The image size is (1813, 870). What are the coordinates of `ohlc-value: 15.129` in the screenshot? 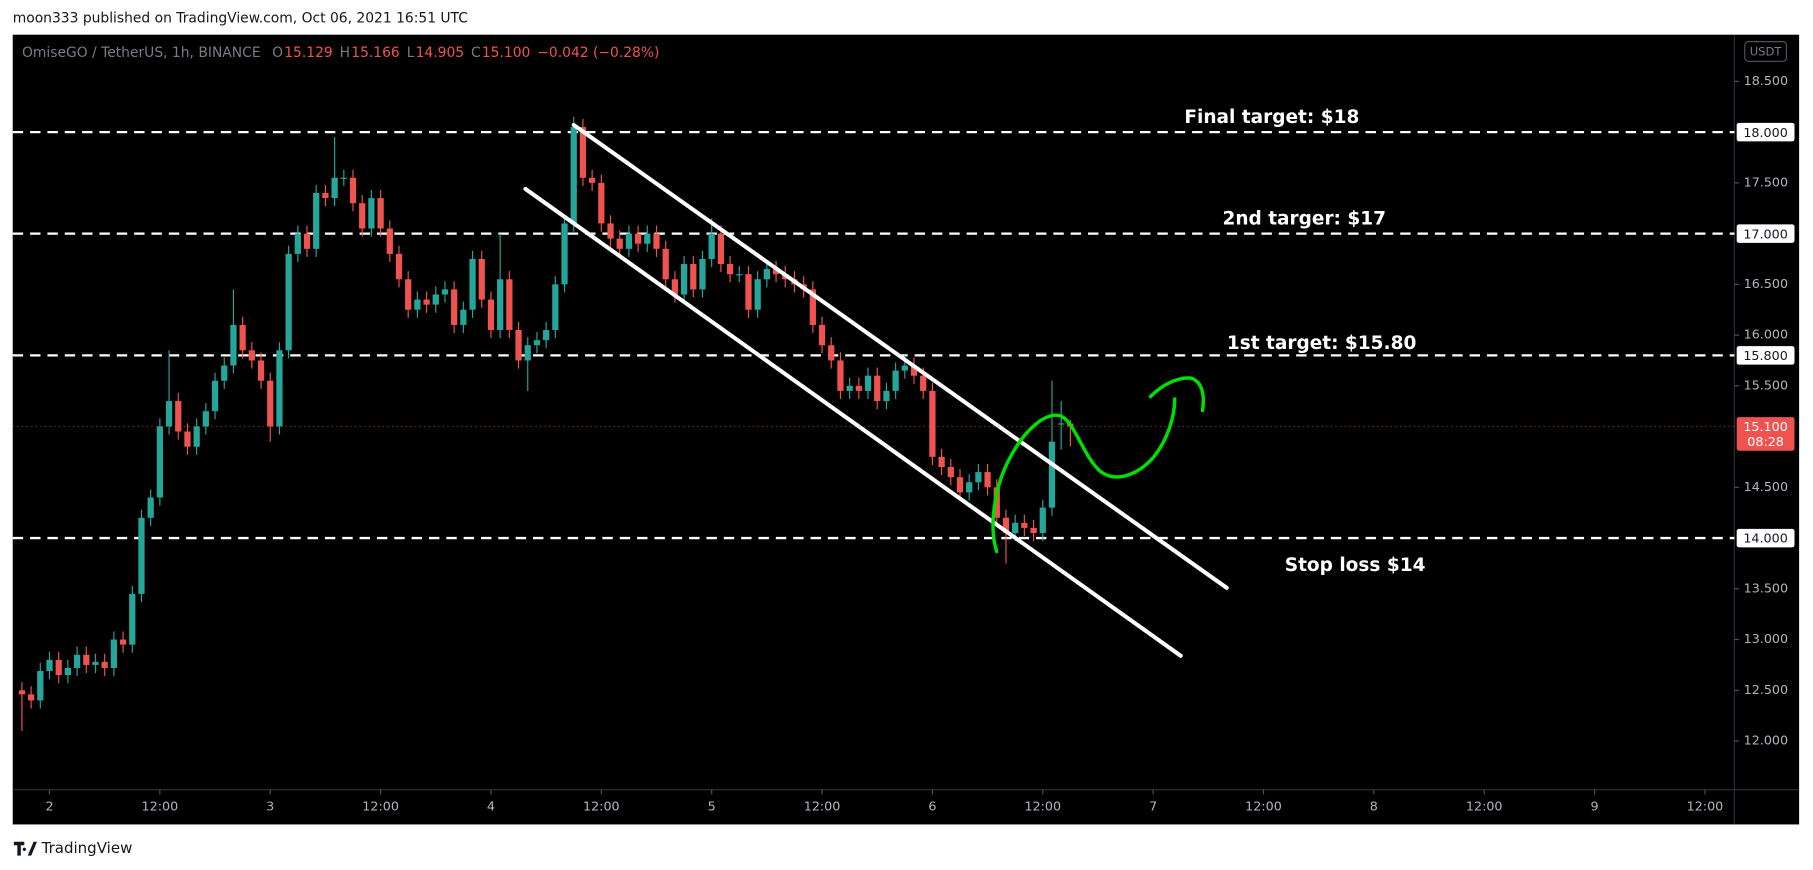 It's located at (308, 53).